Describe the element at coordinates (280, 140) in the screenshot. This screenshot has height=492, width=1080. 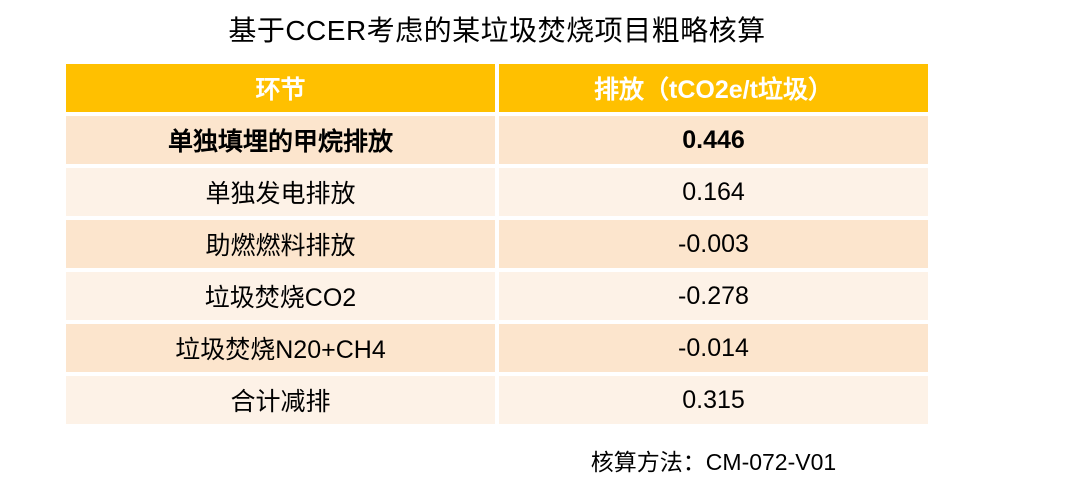
I see `row-label-landfill-methane: 单独填埋的甲烷排放` at that location.